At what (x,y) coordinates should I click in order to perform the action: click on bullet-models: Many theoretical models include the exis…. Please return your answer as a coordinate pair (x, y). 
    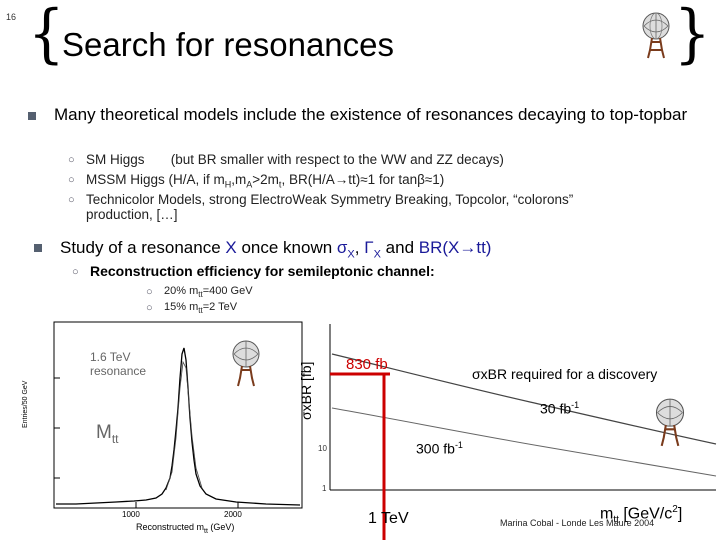
    Looking at the image, I should click on (371, 114).